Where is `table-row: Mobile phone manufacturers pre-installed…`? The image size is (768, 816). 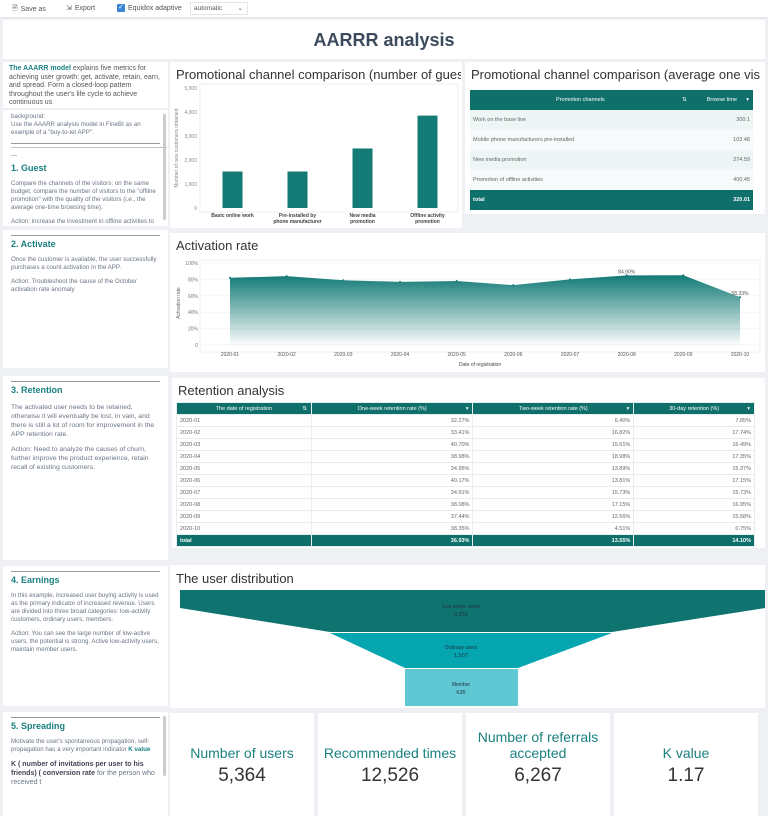 table-row: Mobile phone manufacturers pre-installed… is located at coordinates (611, 140).